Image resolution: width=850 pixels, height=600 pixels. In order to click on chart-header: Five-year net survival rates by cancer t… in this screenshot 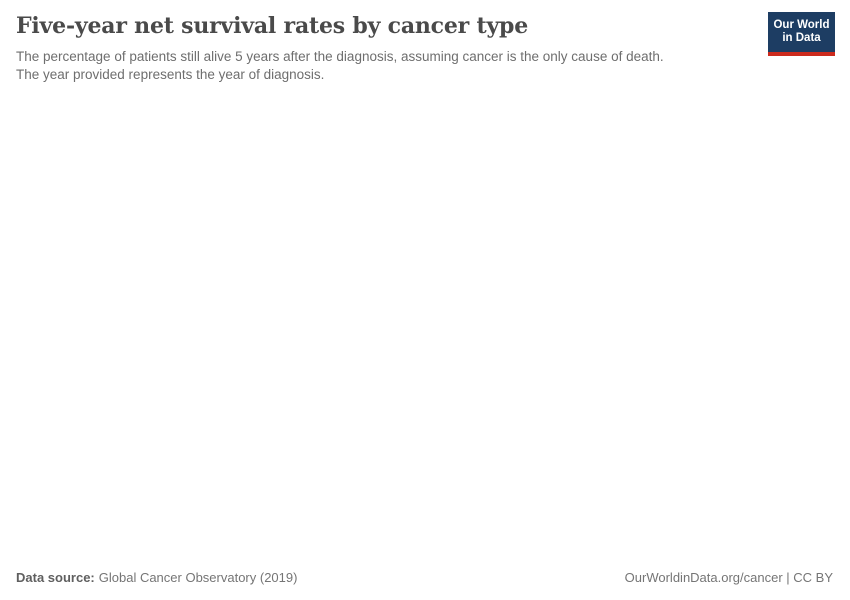, I will do `click(425, 42)`.